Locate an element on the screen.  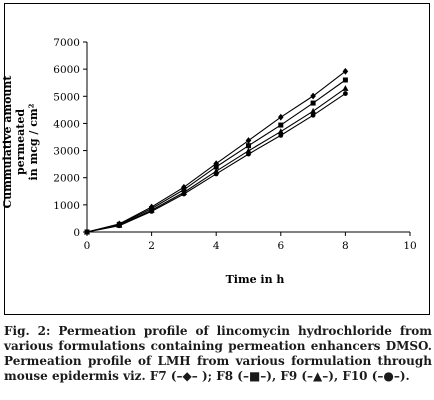
x-tick-label: 4 is located at coordinates (216, 246).